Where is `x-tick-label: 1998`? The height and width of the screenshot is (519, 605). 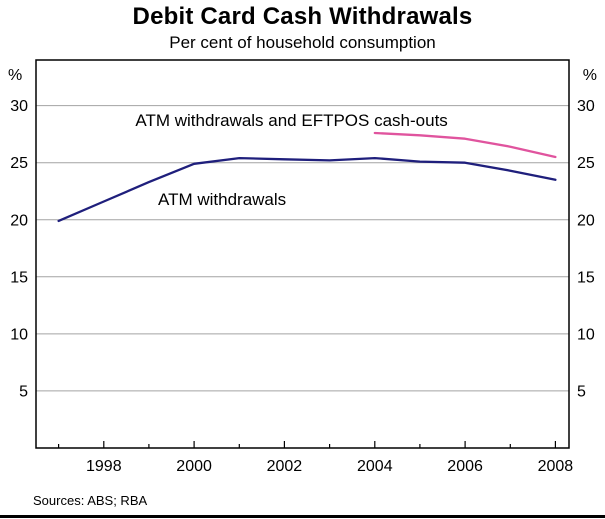 x-tick-label: 1998 is located at coordinates (104, 466).